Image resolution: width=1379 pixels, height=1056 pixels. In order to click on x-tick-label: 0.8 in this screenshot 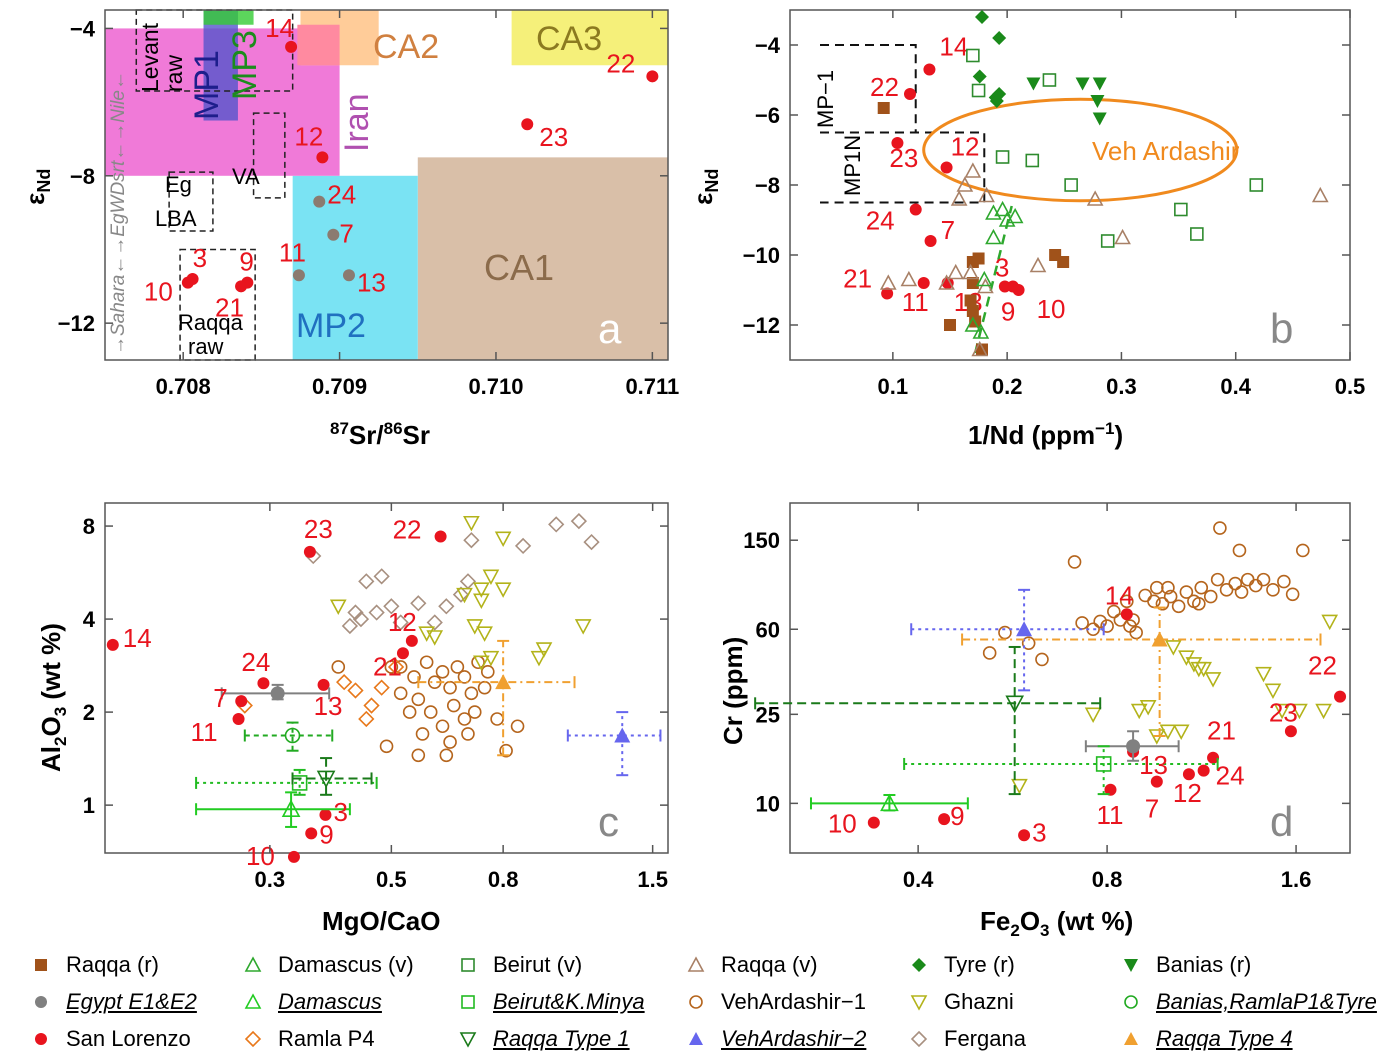, I will do `click(1107, 879)`.